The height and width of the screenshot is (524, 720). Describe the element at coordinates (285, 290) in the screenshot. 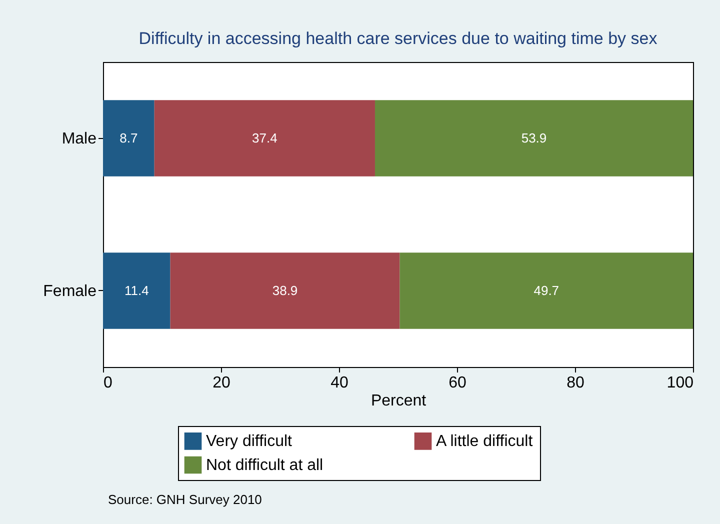

I see `data-label: 38.9` at that location.